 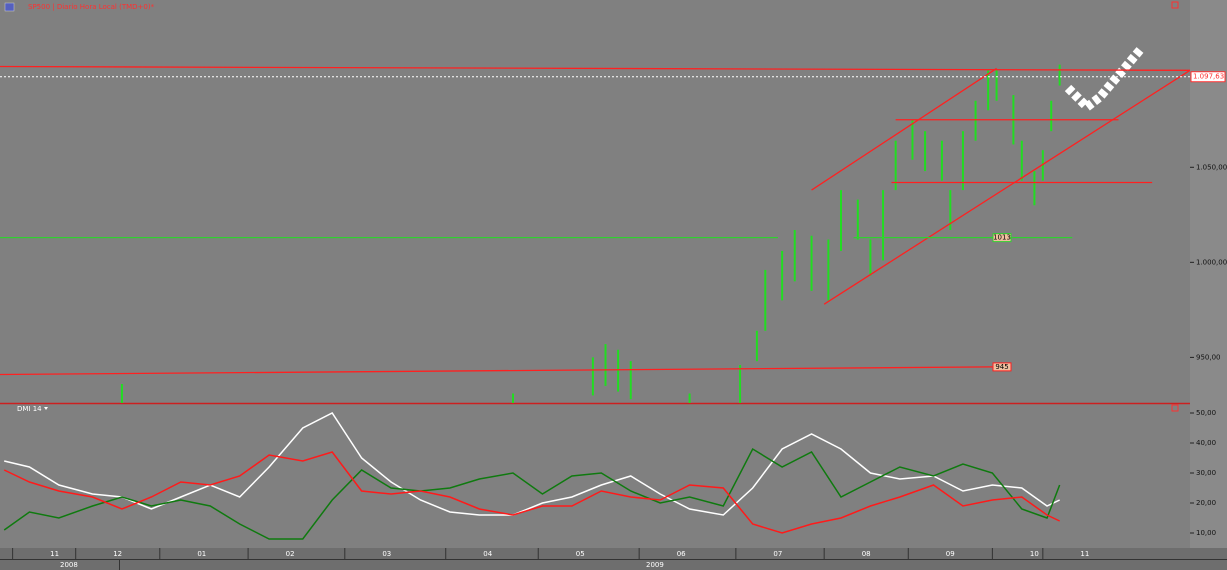 I want to click on y-tick-label: 20,00, so click(x=1206, y=503).